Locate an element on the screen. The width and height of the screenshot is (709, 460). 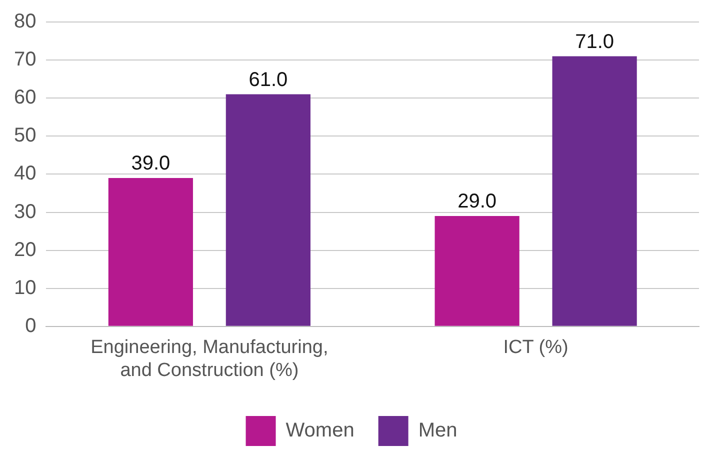
y-tick-label: 60 is located at coordinates (25, 97).